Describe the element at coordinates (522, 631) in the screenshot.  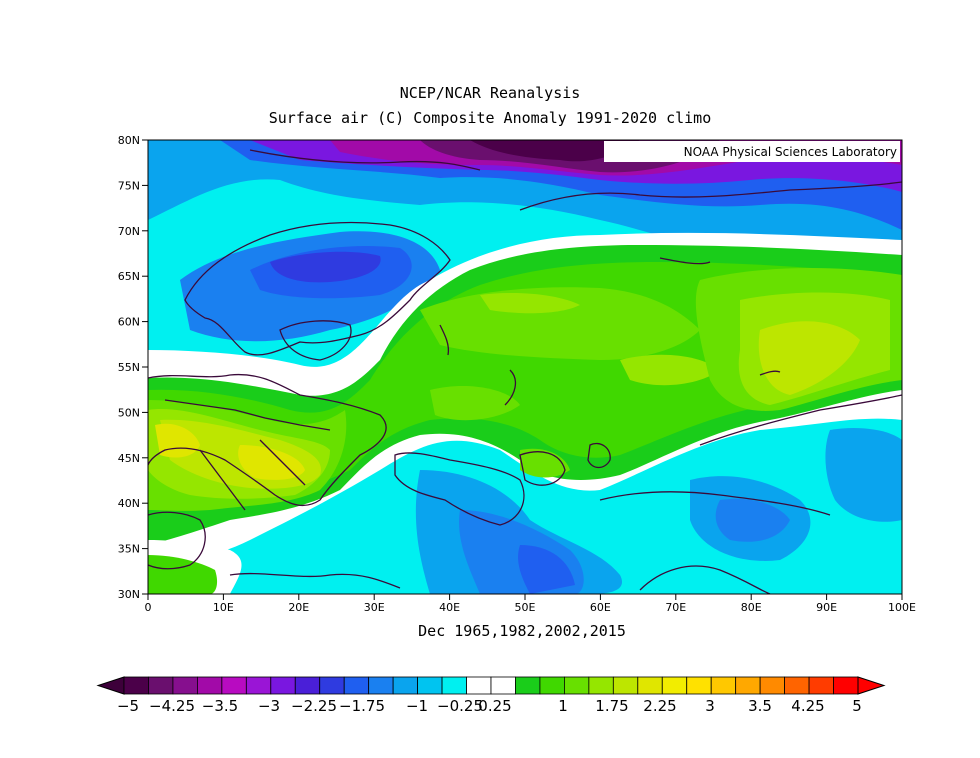
I see `date-subtitle: Dec 1965,1982,2002,2015` at that location.